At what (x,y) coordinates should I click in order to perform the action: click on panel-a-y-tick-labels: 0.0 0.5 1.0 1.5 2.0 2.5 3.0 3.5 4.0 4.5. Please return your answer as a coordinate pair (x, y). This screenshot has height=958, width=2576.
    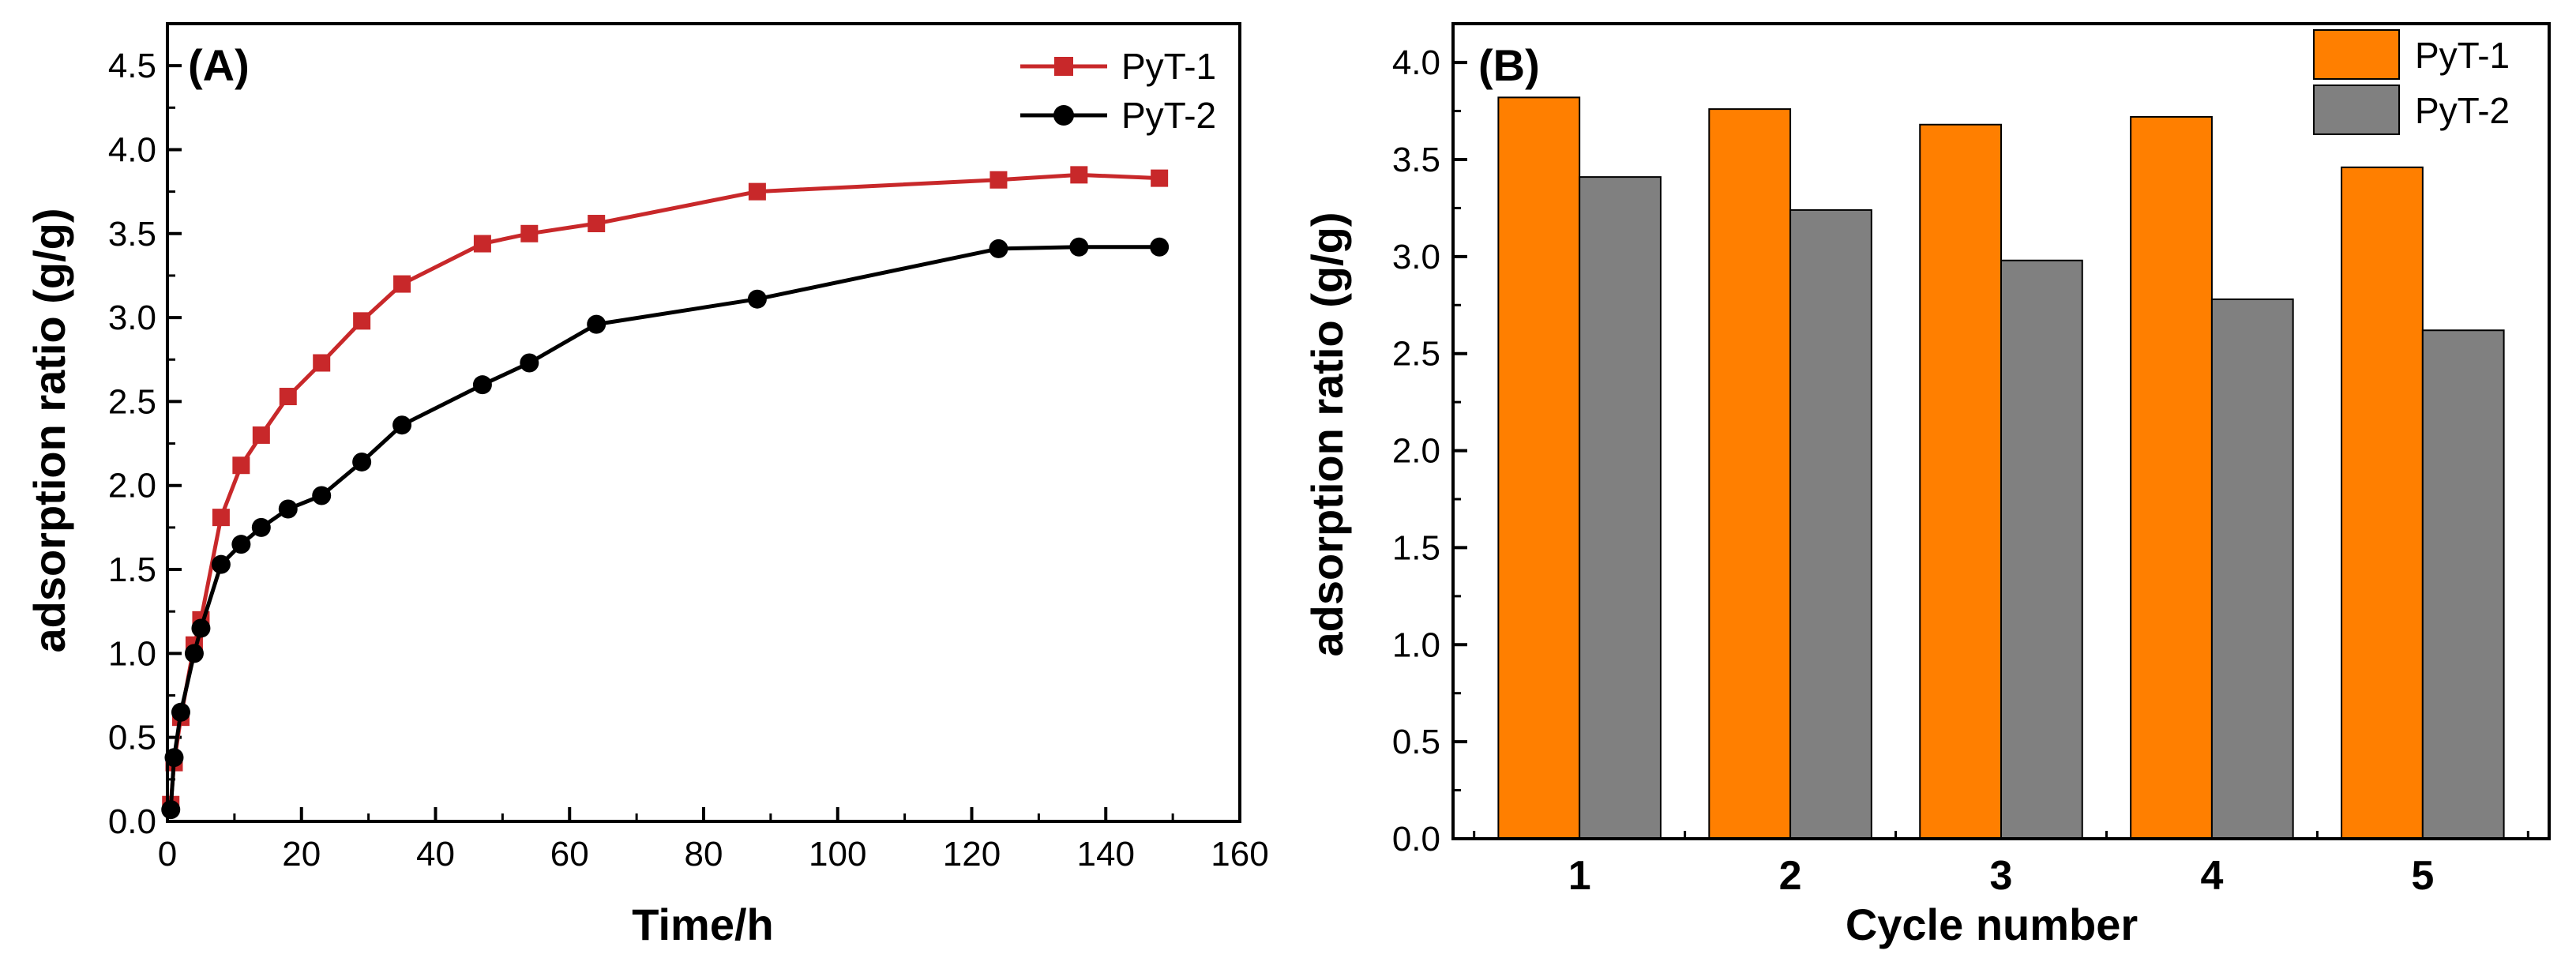
    Looking at the image, I should click on (132, 444).